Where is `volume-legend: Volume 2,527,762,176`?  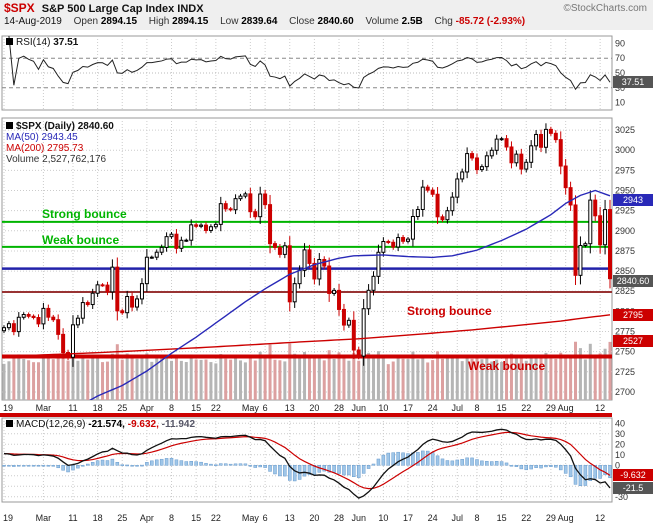
volume-legend: Volume 2,527,762,176 is located at coordinates (56, 159).